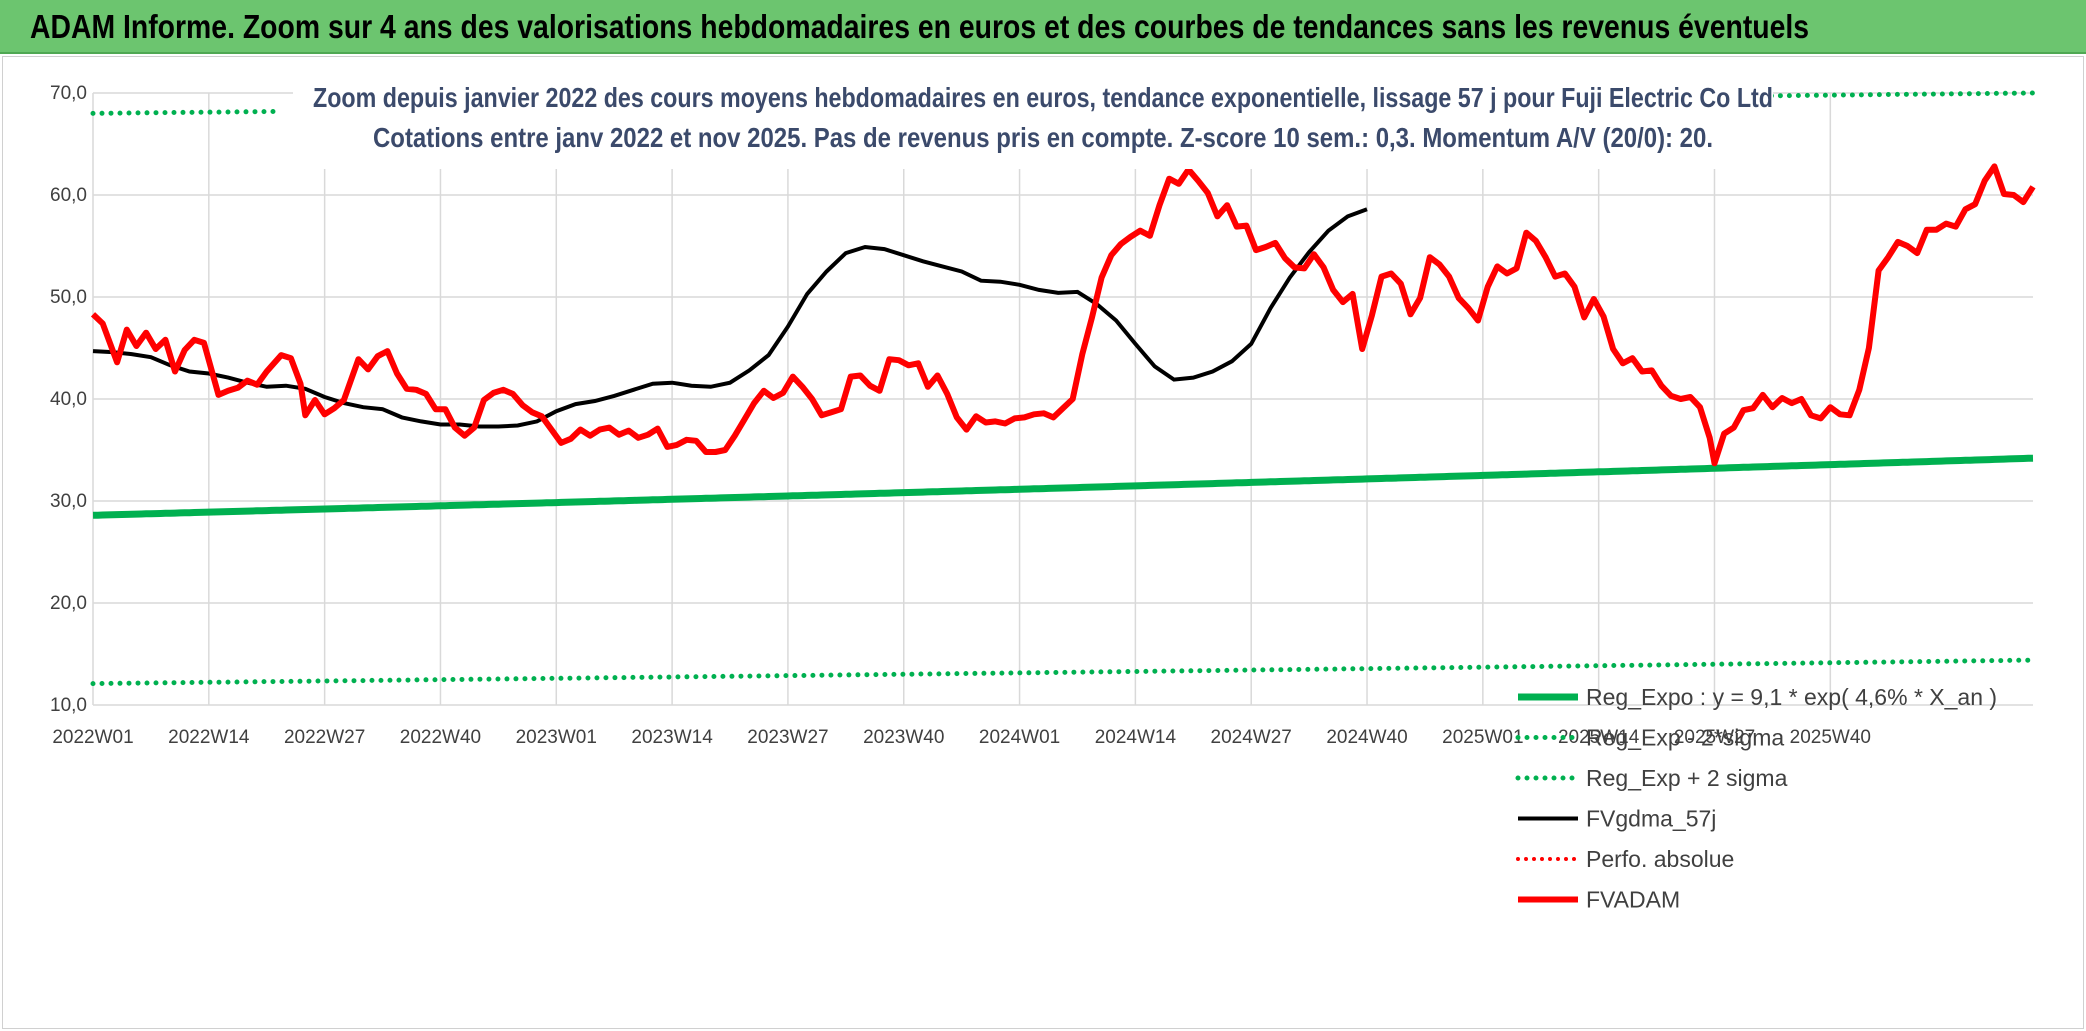 The height and width of the screenshot is (1031, 2086). What do you see at coordinates (1633, 900) in the screenshot?
I see `legend-label: FVADAM` at bounding box center [1633, 900].